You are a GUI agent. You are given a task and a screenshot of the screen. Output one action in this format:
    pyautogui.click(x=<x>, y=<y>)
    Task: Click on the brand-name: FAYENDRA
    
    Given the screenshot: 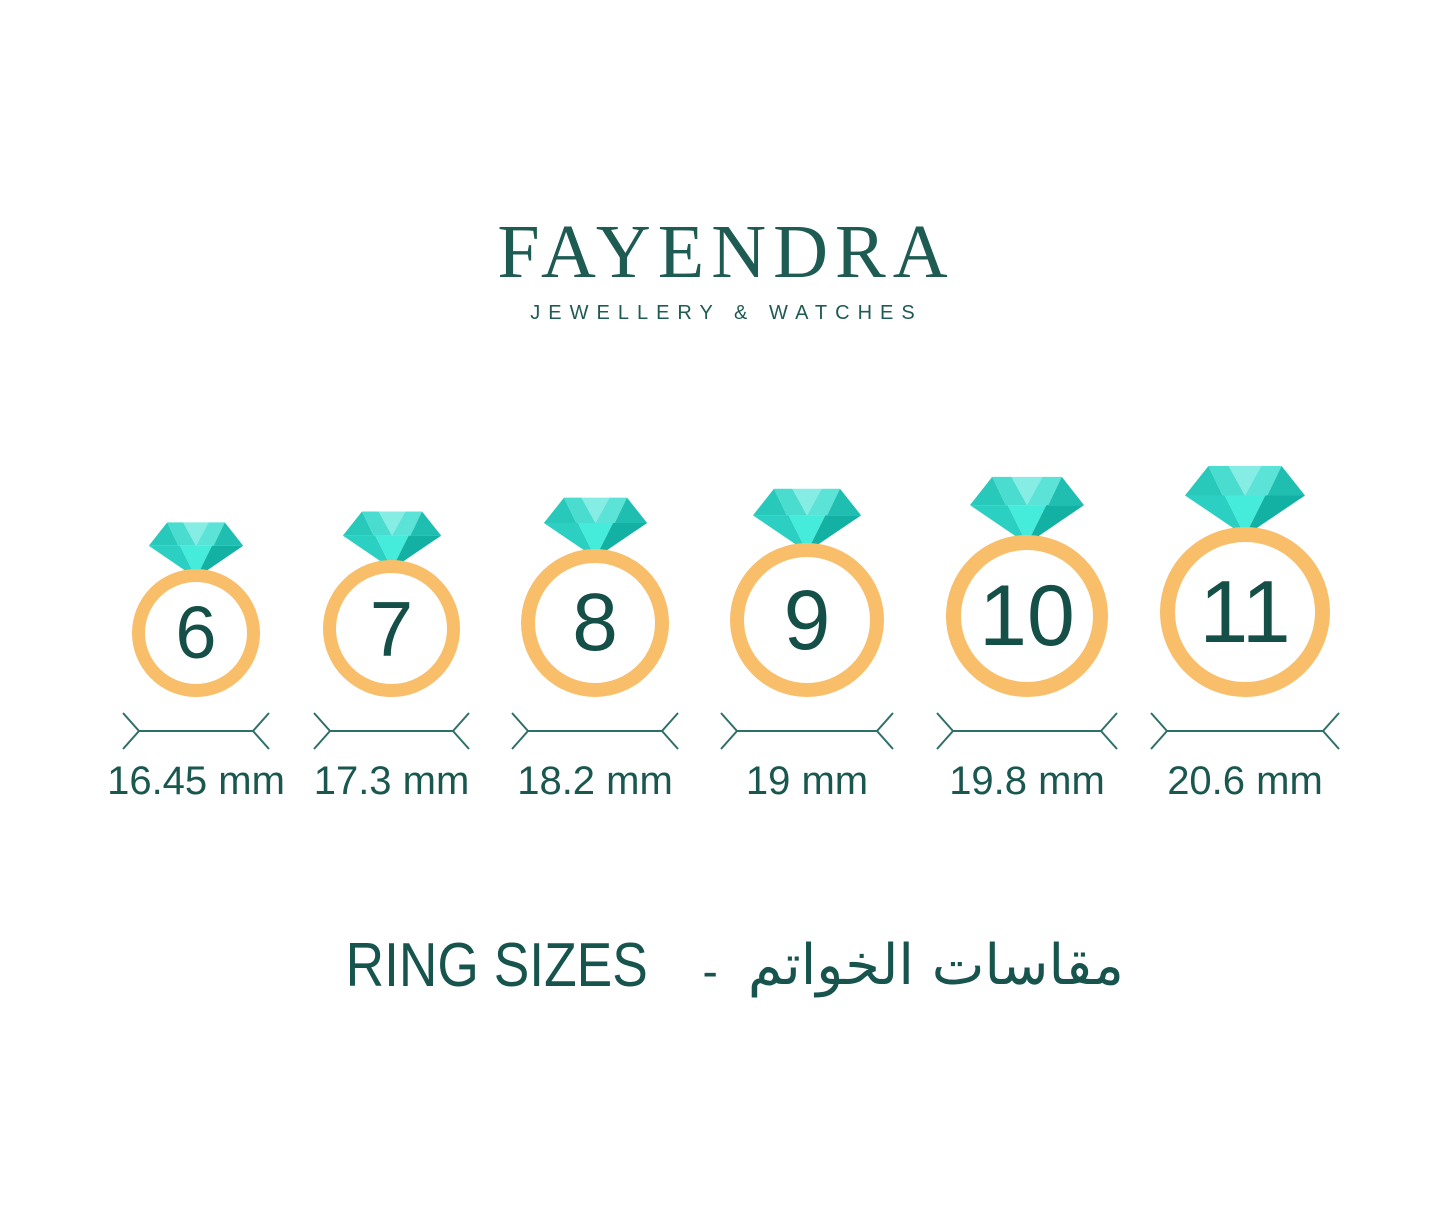 What is the action you would take?
    pyautogui.click(x=726, y=252)
    